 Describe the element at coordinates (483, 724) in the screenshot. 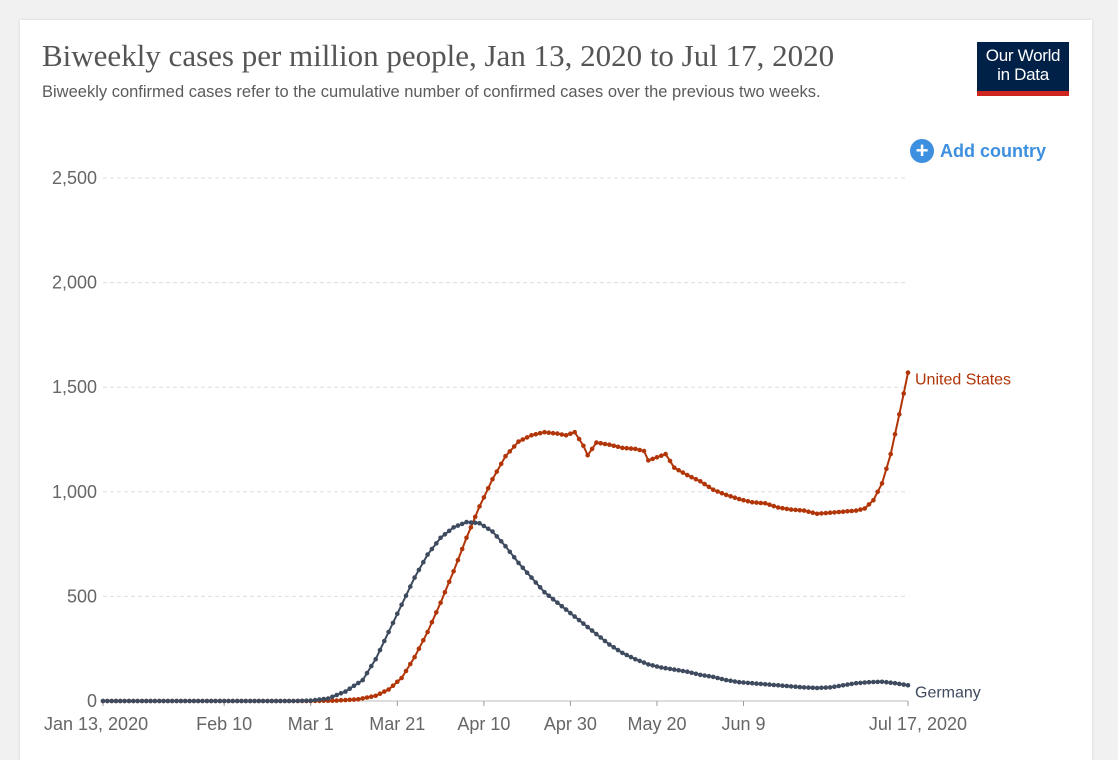

I see `x-tick-label: Apr 10` at that location.